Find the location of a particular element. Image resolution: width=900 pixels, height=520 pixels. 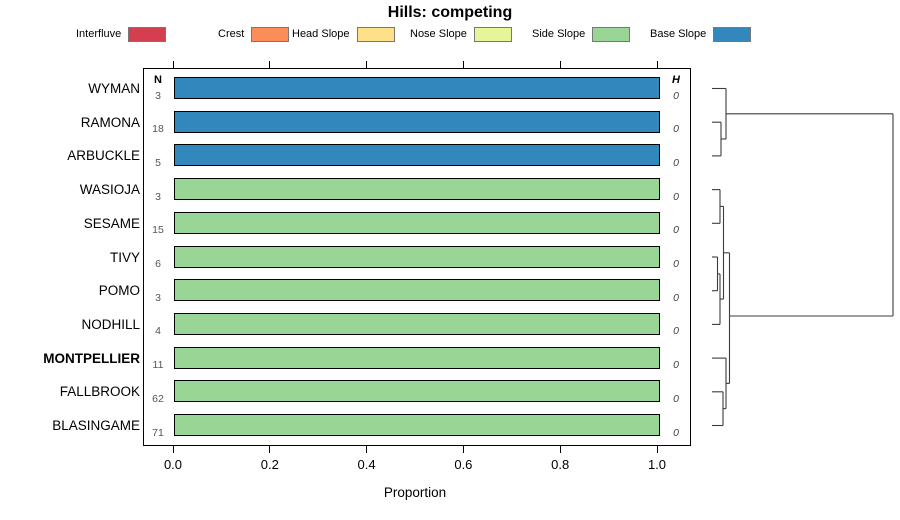

bar-arbuckle is located at coordinates (417, 155).